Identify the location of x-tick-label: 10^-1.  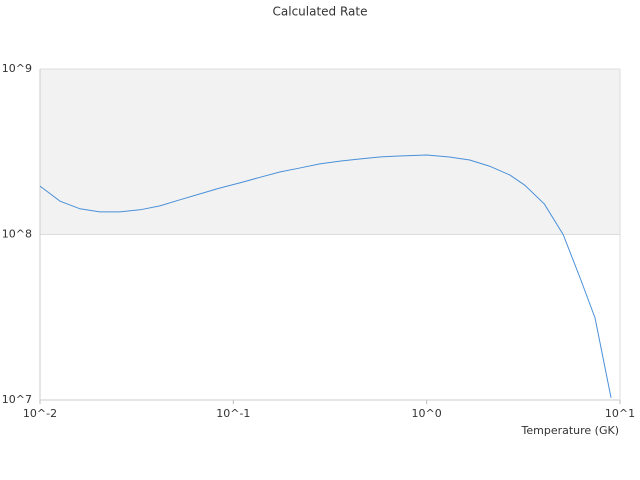
(233, 413).